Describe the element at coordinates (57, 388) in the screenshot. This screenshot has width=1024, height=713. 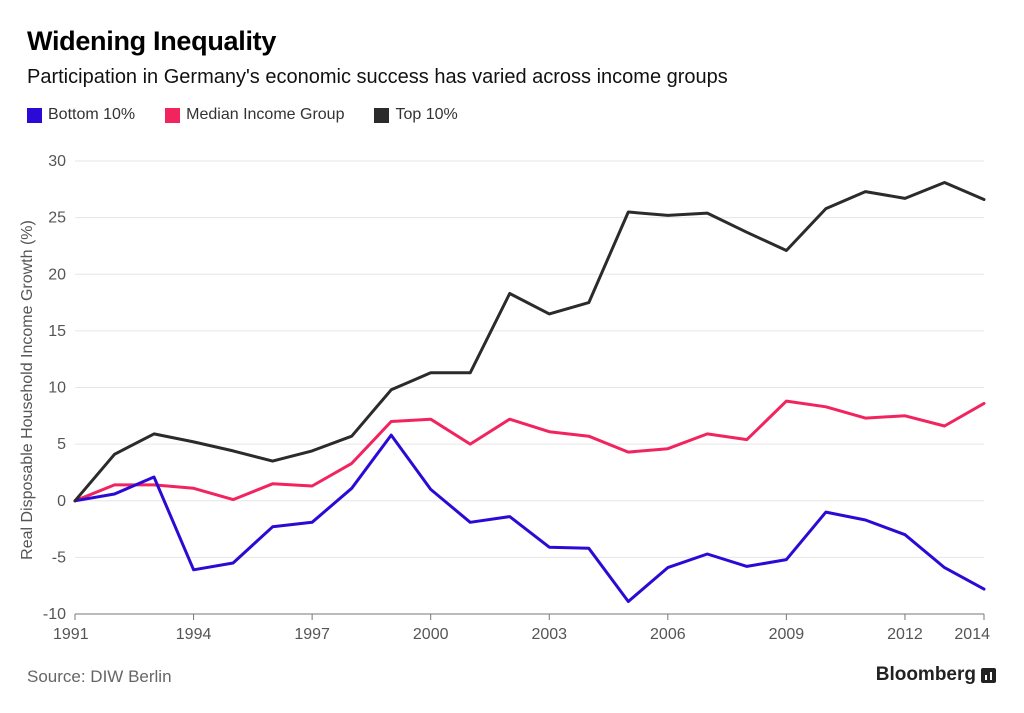
I see `y-tick-label: 10` at that location.